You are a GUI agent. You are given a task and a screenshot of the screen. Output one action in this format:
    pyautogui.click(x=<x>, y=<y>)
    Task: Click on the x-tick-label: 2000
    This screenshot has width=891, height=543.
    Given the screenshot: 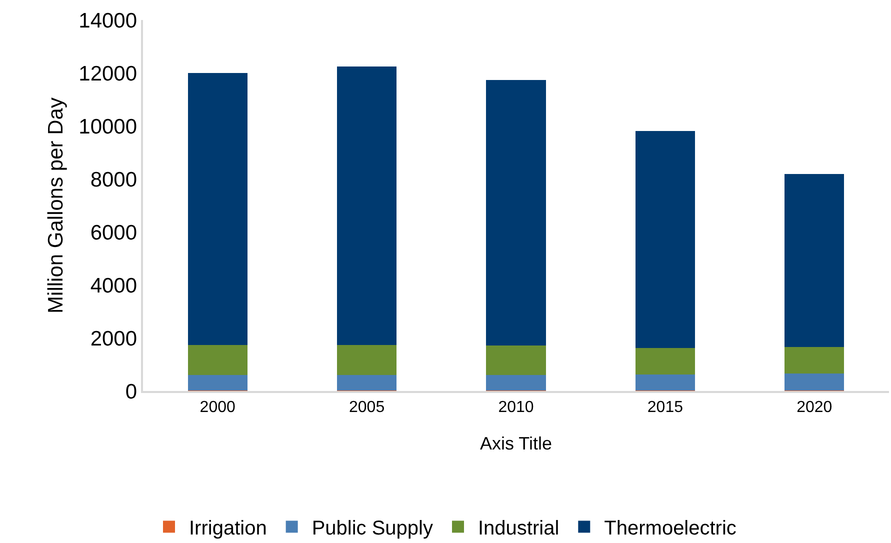 What is the action you would take?
    pyautogui.click(x=218, y=407)
    